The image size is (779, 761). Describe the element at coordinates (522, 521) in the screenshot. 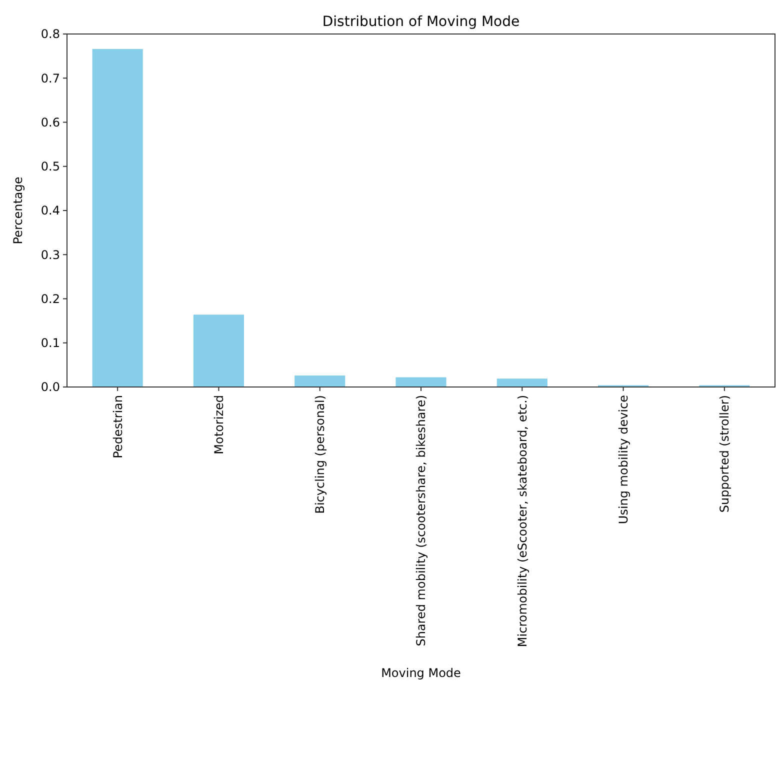

I see `x-tick-label: Micromobility (eScooter, skateboard, etc.)` at that location.